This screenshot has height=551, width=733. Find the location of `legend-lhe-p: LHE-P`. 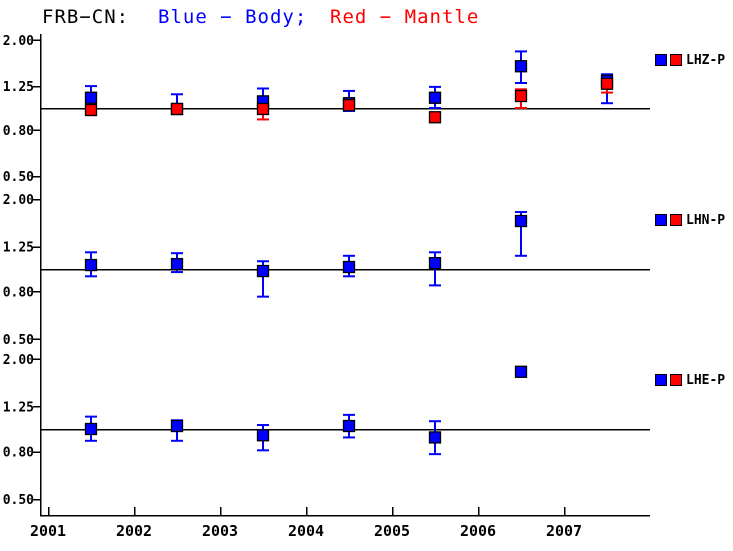

legend-lhe-p: LHE-P is located at coordinates (690, 380).